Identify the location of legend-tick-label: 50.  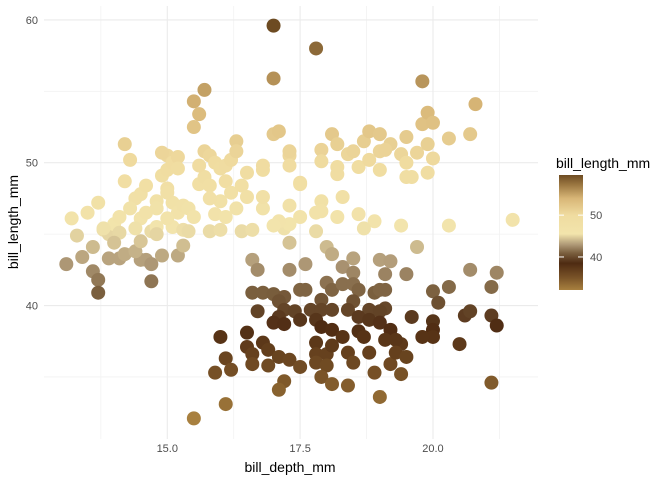
(596, 216).